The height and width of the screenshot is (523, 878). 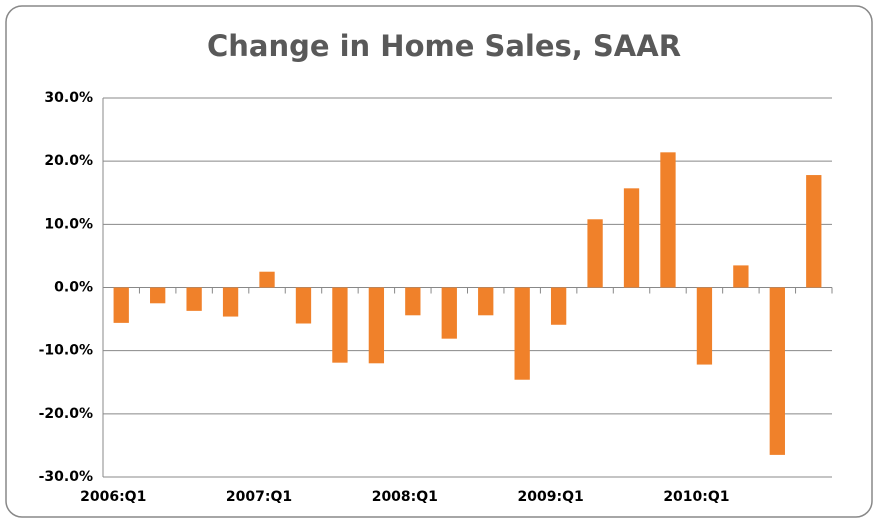 I want to click on x-tick-label: 2007:Q1, so click(x=259, y=497).